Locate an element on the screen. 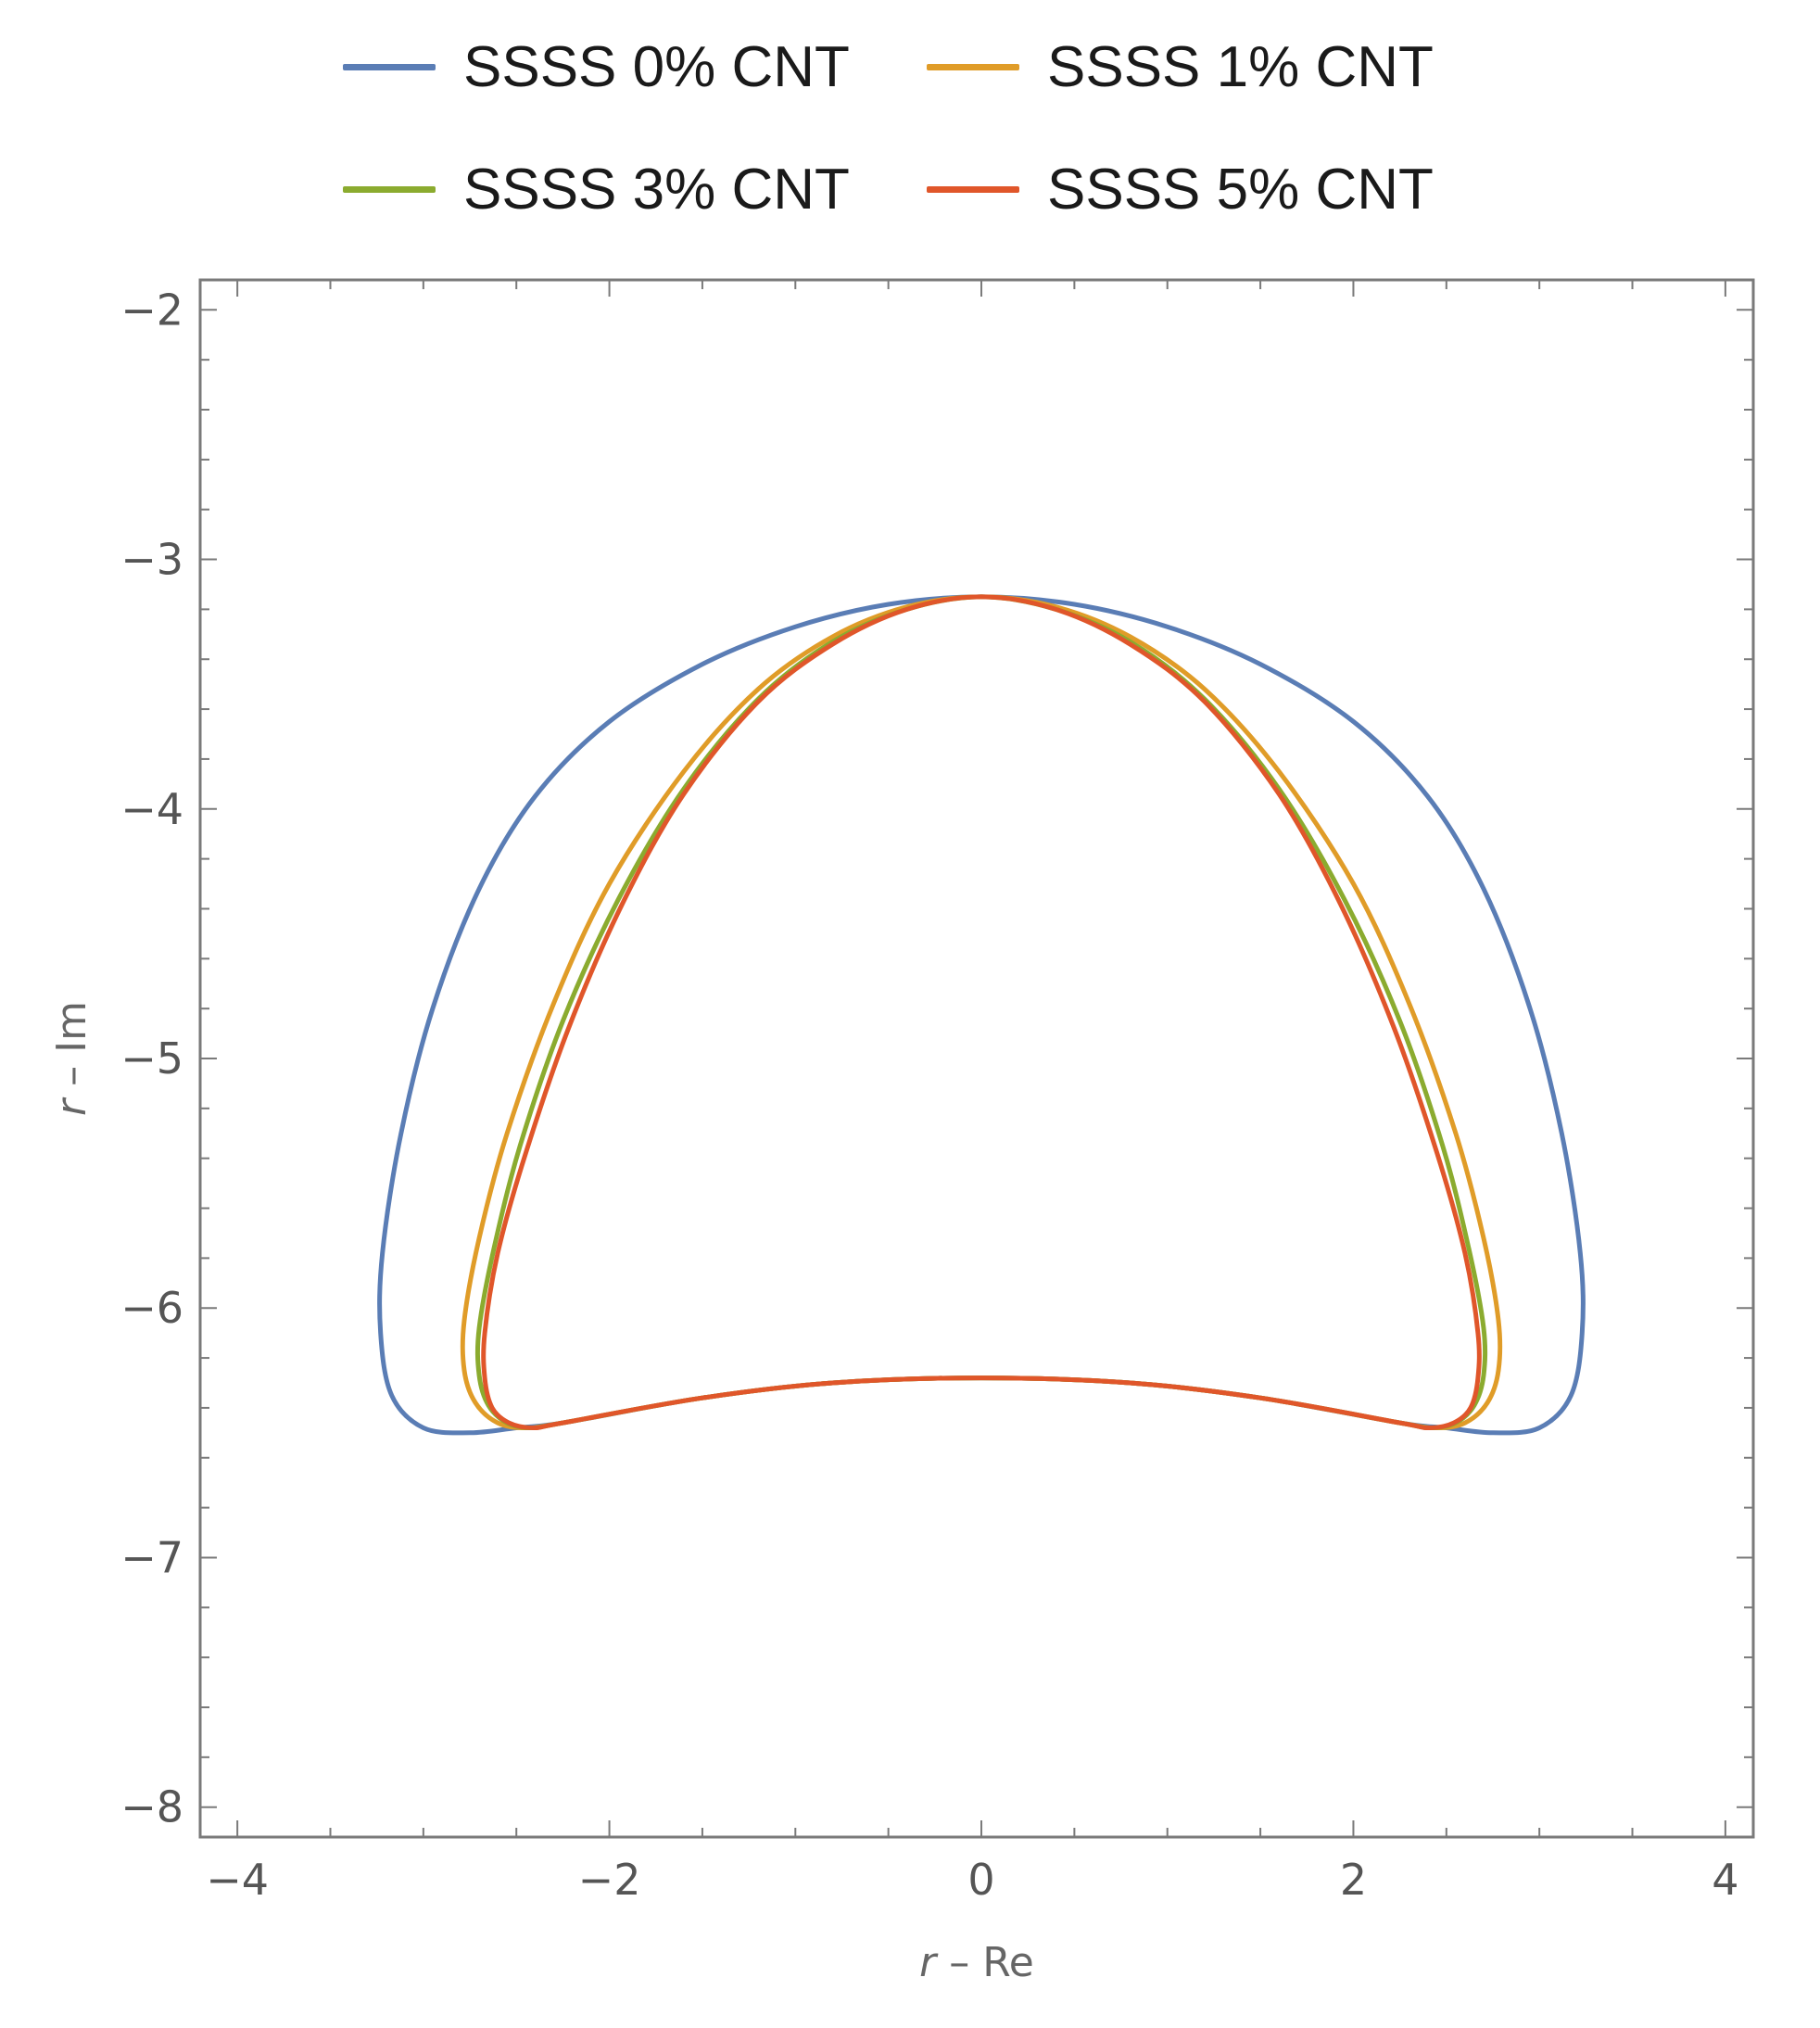 Image resolution: width=1820 pixels, height=2028 pixels. y-tick-label: −8 is located at coordinates (151, 1807).